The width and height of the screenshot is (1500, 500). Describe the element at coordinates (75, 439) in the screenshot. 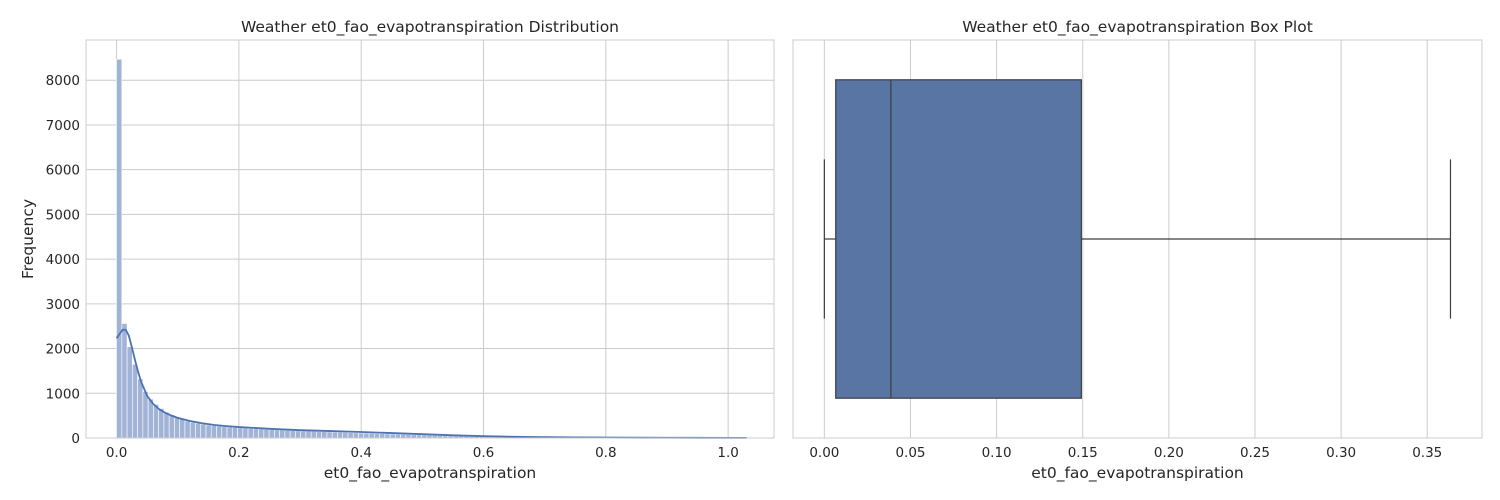

I see `histogram-y-tick-label: 0` at that location.